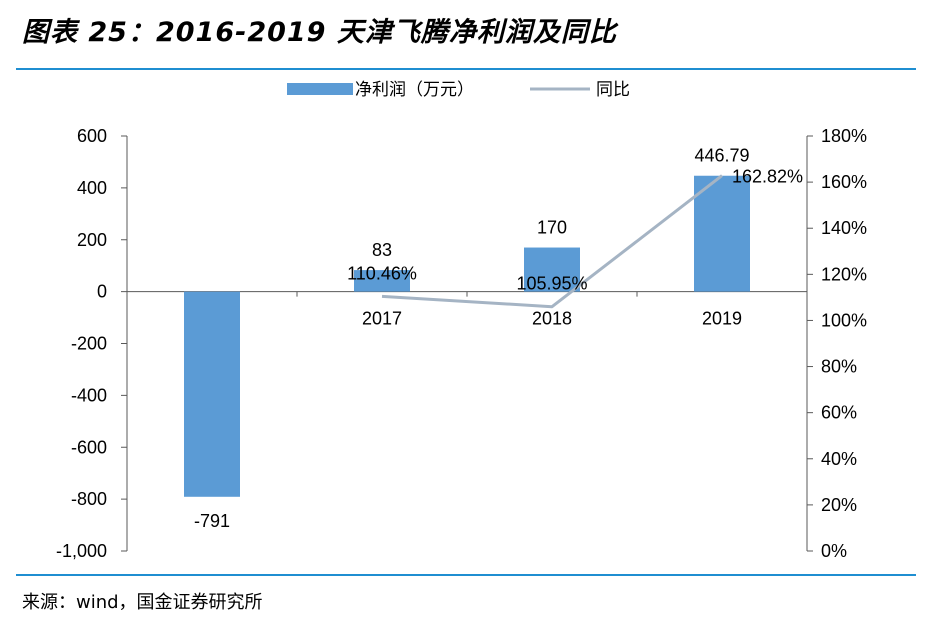  Describe the element at coordinates (212, 521) in the screenshot. I see `bar-value-label-2016: -791` at that location.